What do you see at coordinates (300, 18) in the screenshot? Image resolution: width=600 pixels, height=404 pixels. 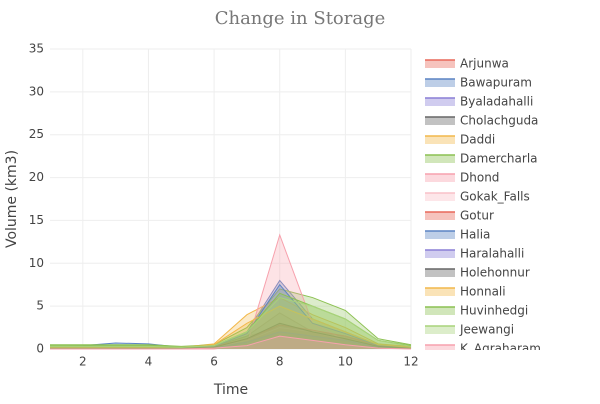 I see `chart-title: Change in Storage` at bounding box center [300, 18].